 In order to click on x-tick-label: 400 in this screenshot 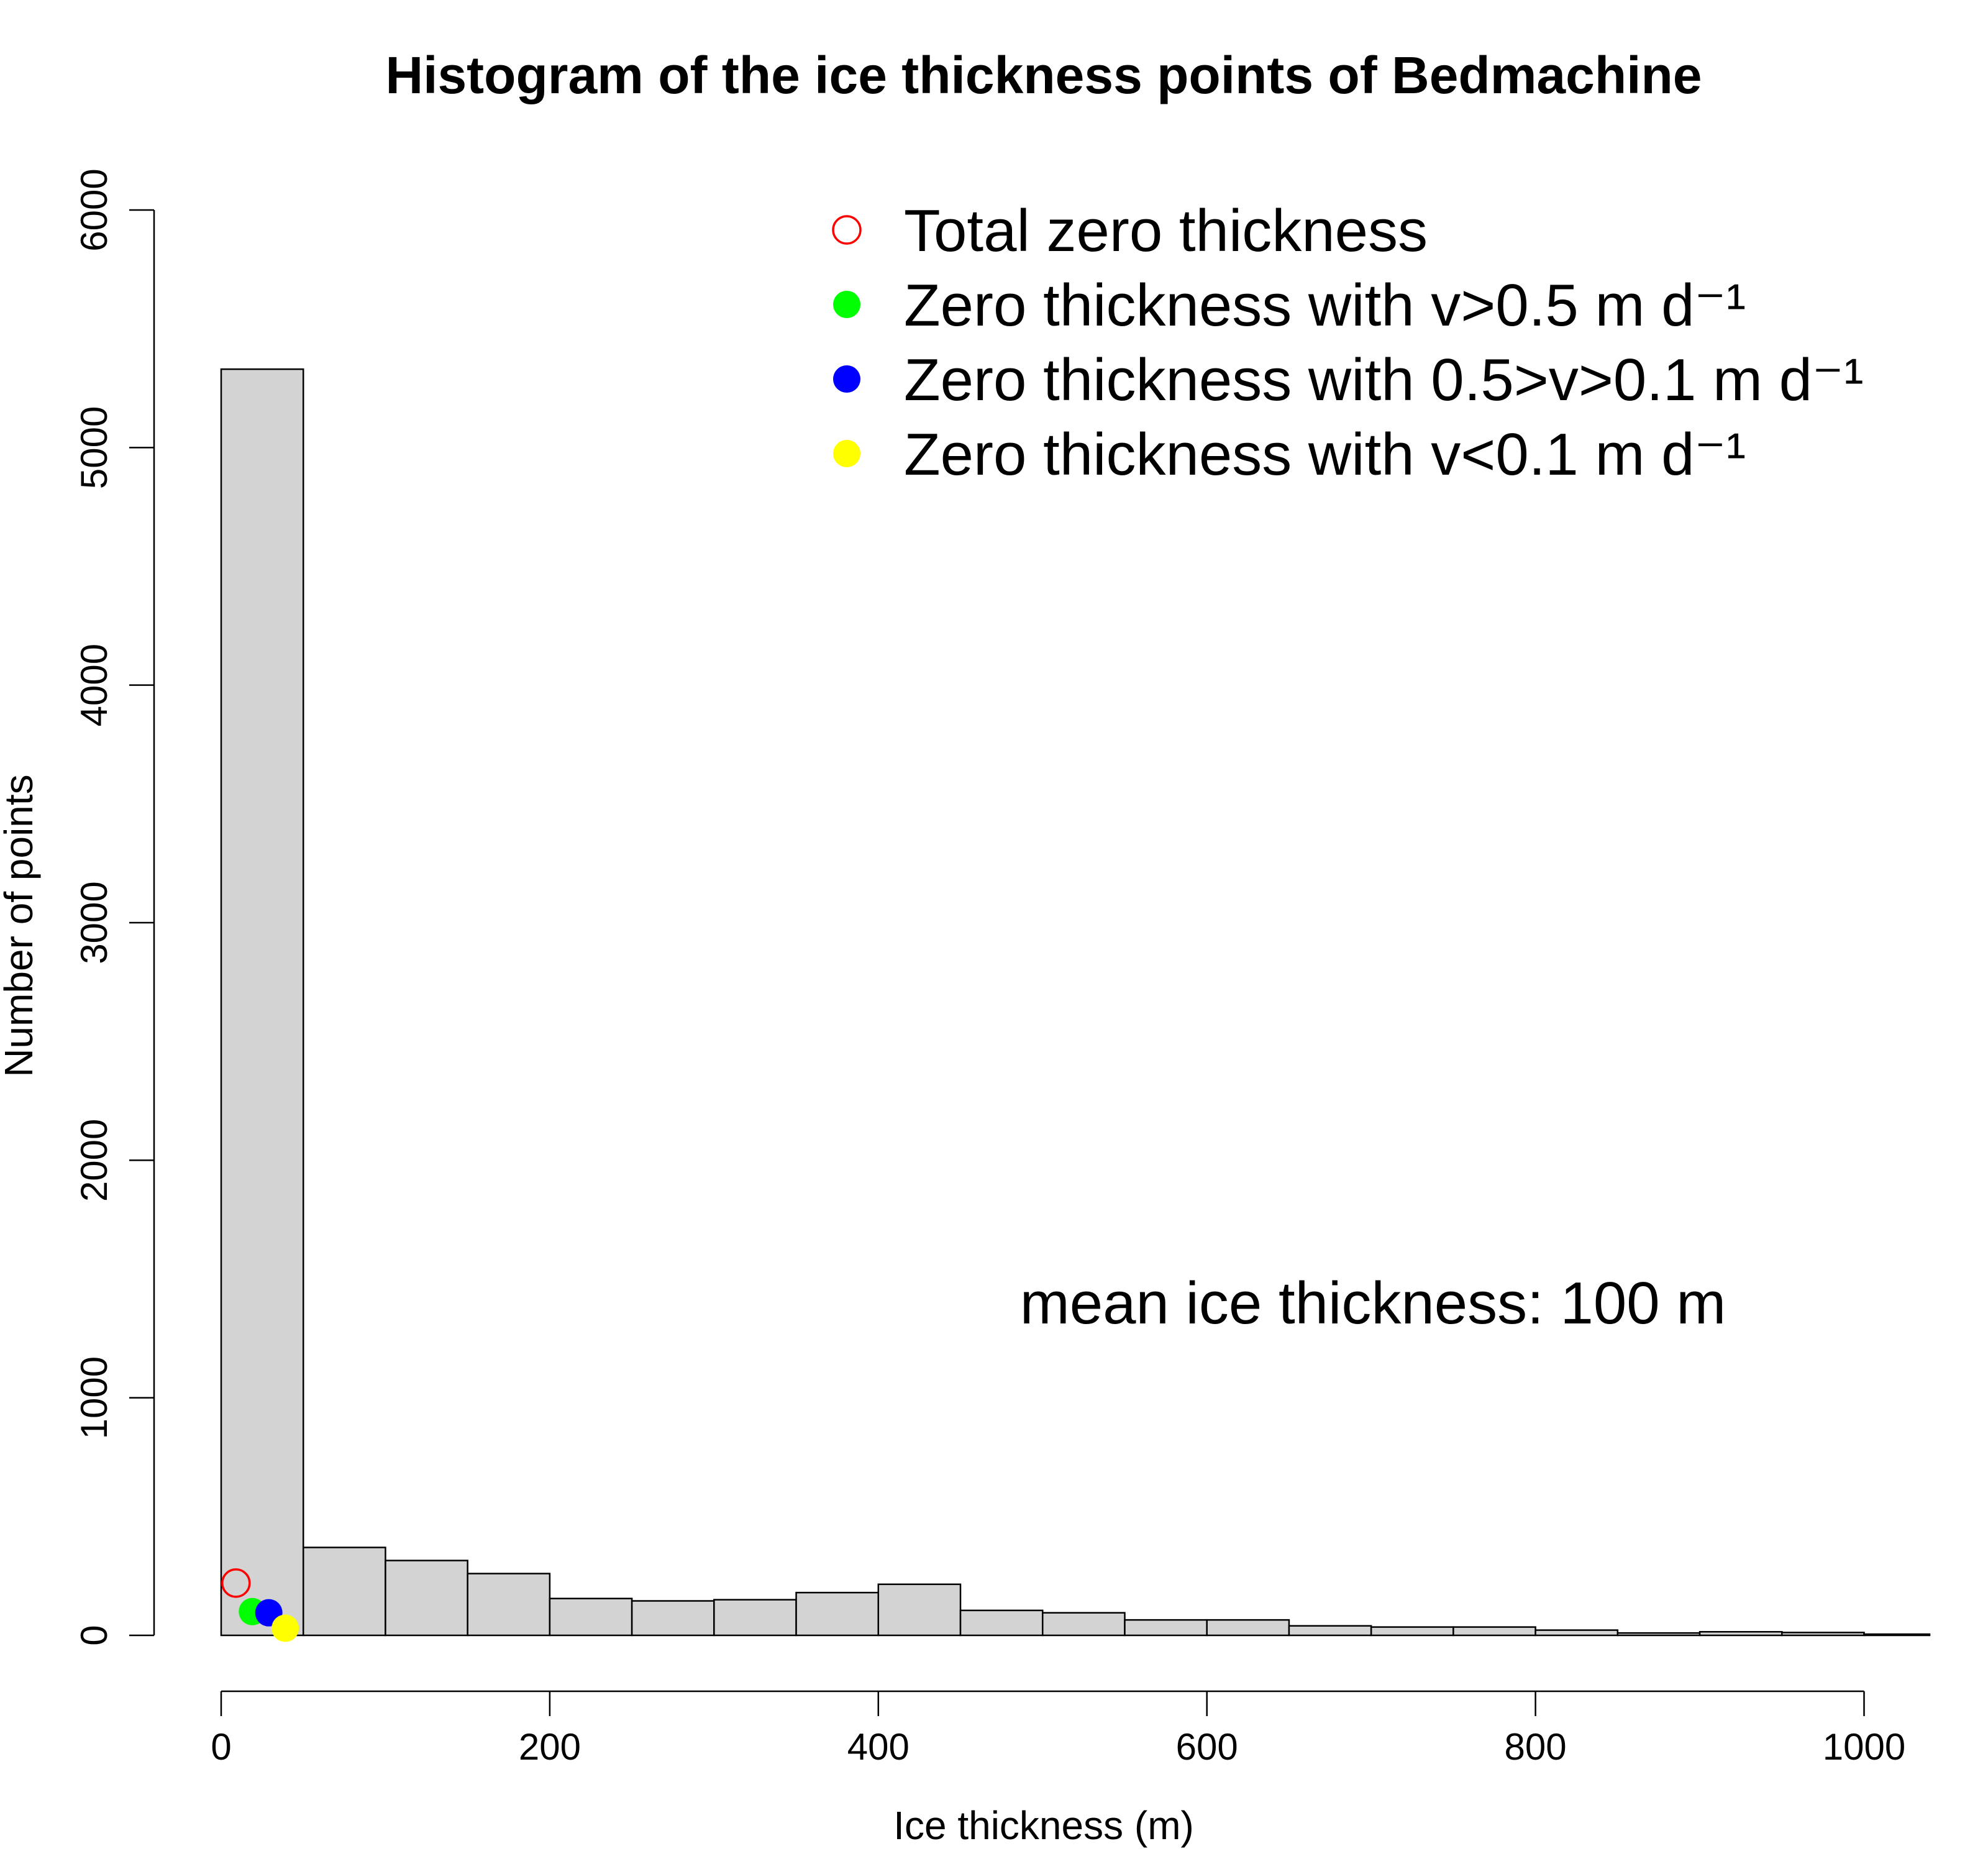, I will do `click(878, 1747)`.